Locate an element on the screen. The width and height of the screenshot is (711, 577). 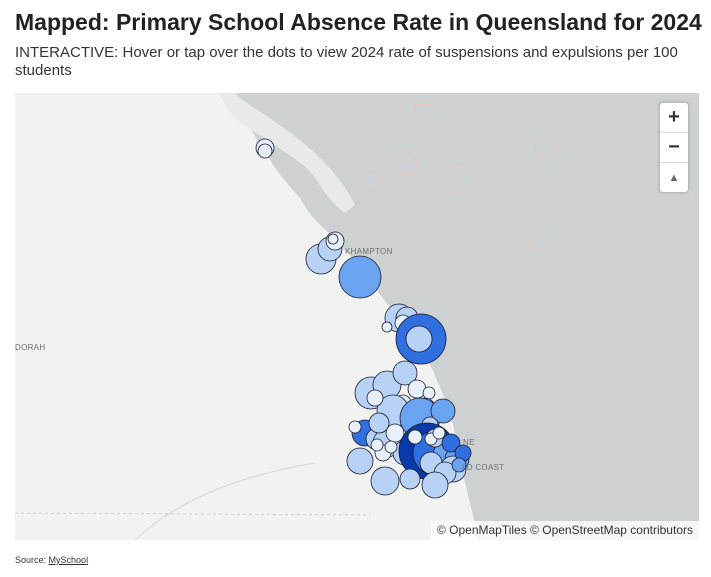
compass-reset-button: ▲ is located at coordinates (674, 177).